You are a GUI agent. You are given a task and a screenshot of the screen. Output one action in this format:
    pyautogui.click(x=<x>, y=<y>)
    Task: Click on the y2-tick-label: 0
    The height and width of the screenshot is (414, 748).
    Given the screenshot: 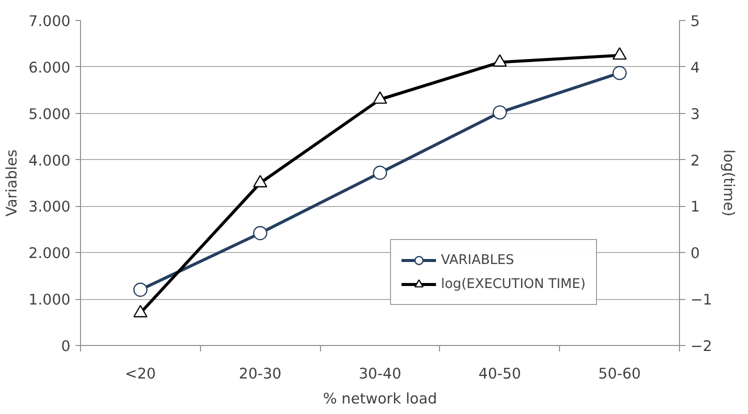 What is the action you would take?
    pyautogui.click(x=695, y=253)
    